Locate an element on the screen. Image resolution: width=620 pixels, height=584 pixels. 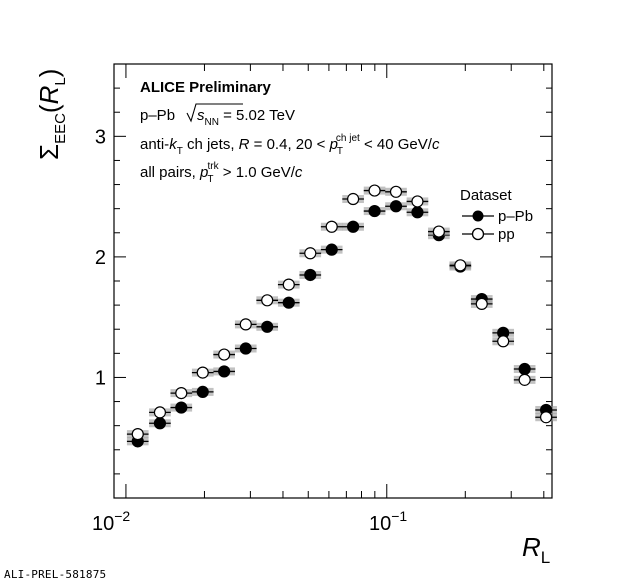
y-tick-label-1: 1 is located at coordinates (100, 378).